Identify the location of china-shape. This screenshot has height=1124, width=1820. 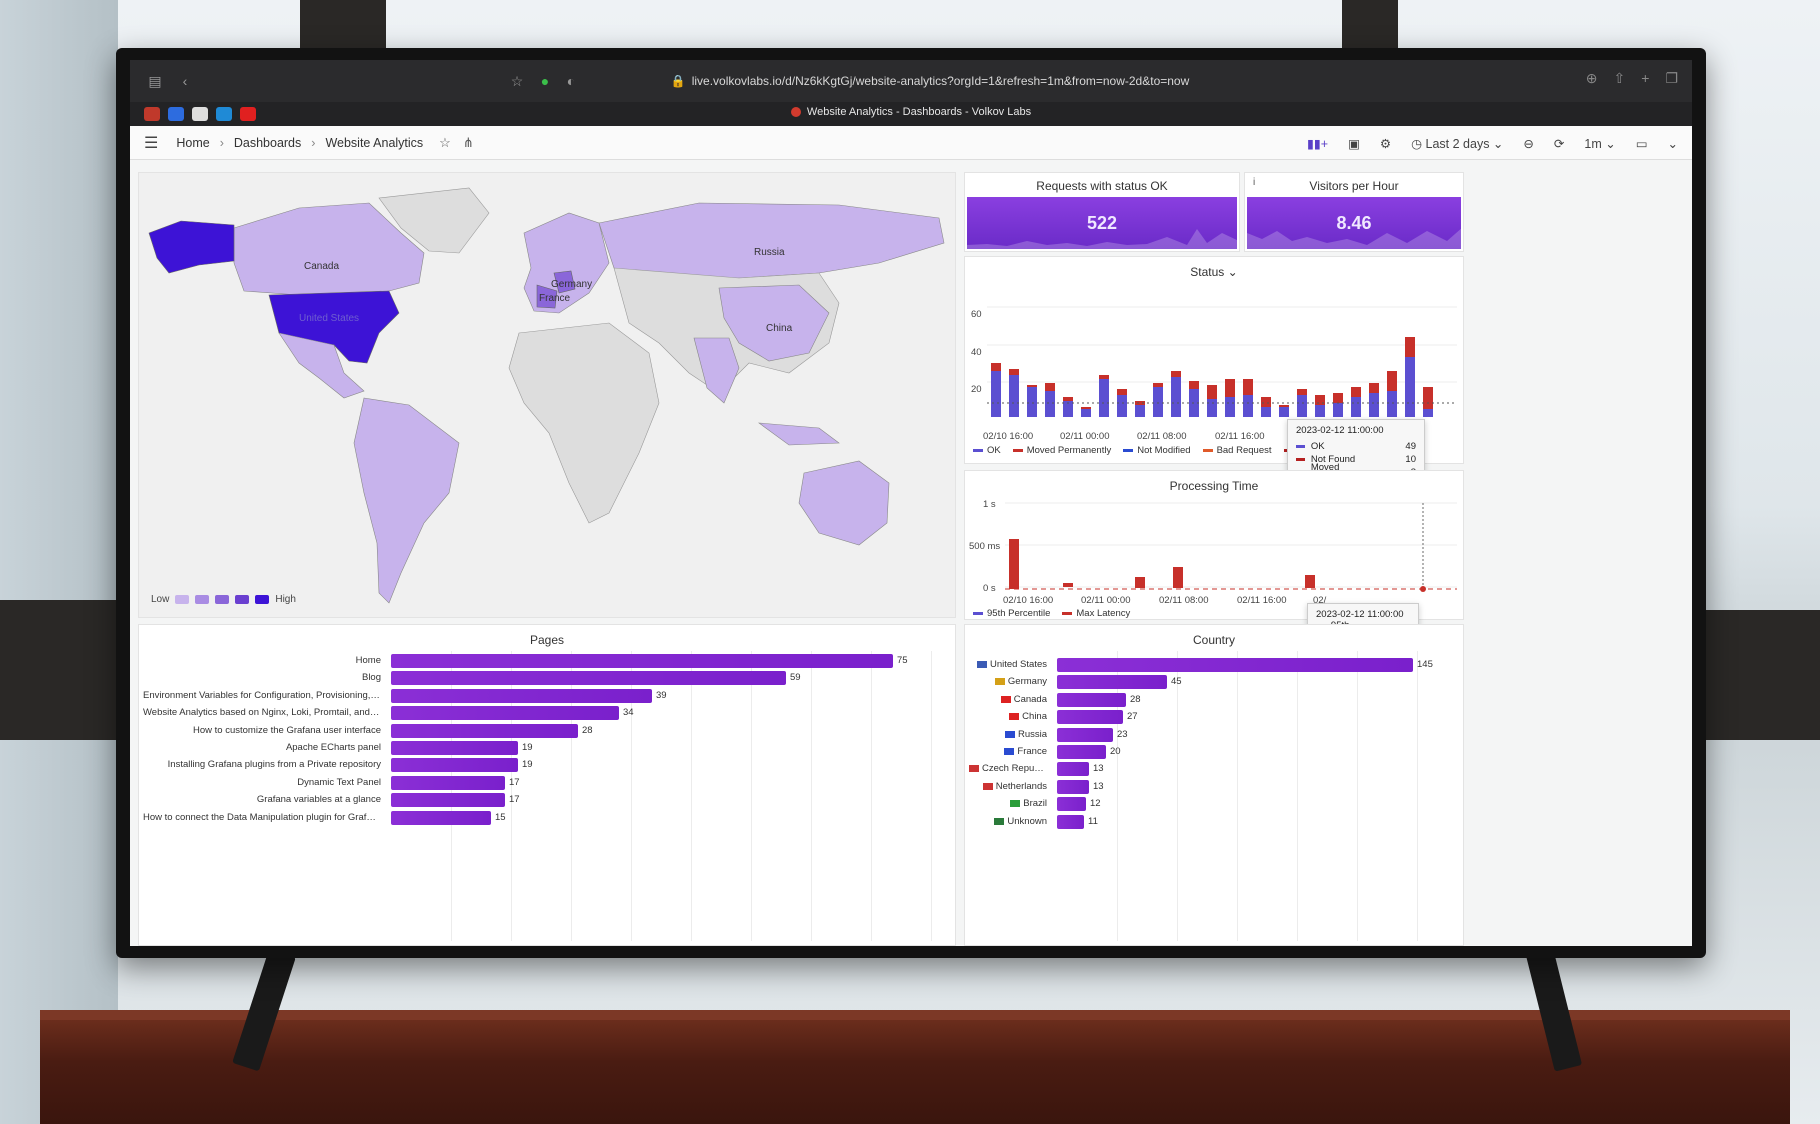
(774, 323).